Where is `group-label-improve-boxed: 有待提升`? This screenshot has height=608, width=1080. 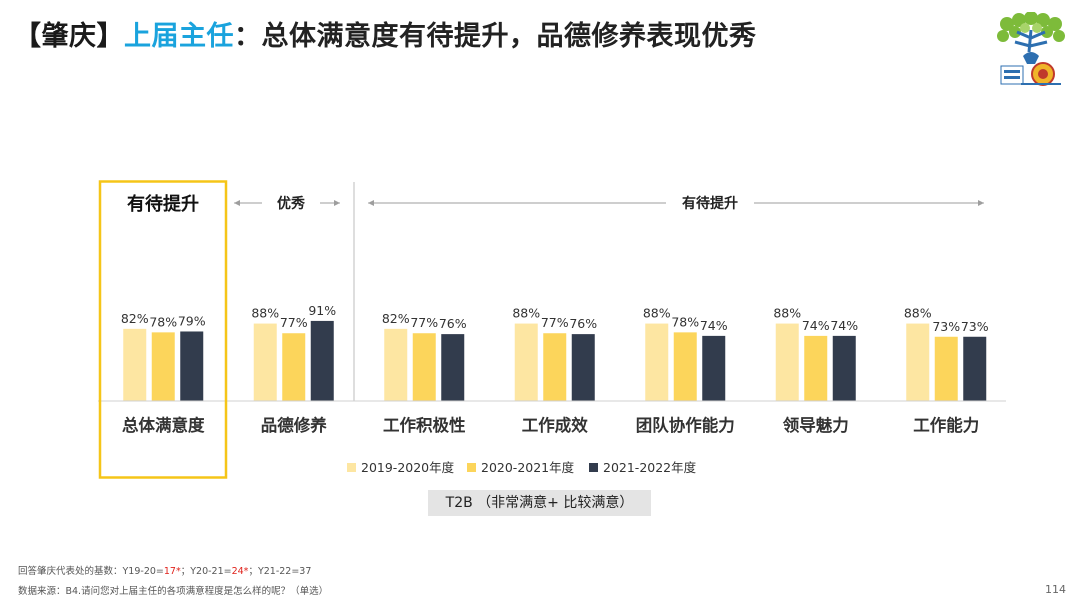
group-label-improve-boxed: 有待提升 is located at coordinates (163, 204).